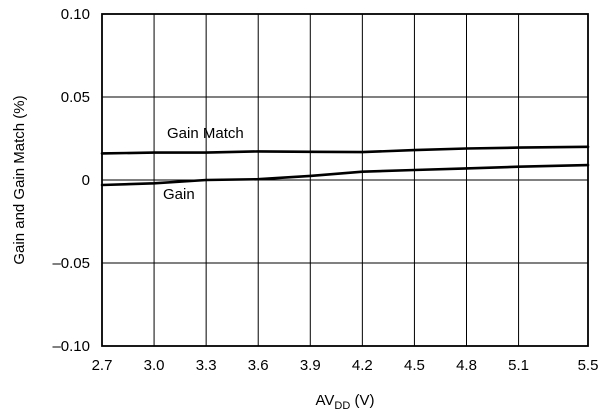  What do you see at coordinates (362, 365) in the screenshot?
I see `x-tick-label: 4.2` at bounding box center [362, 365].